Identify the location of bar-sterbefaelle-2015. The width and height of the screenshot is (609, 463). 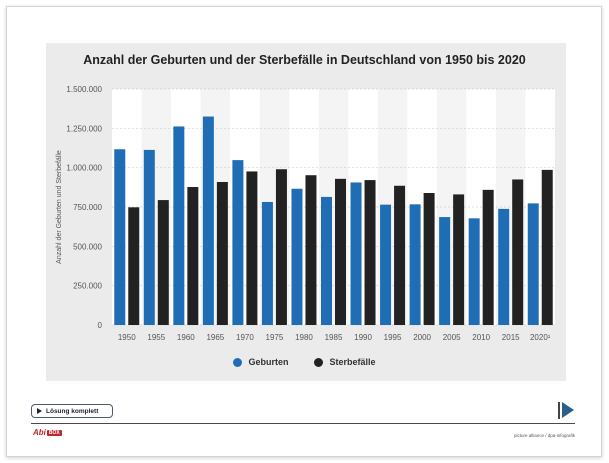
(518, 252).